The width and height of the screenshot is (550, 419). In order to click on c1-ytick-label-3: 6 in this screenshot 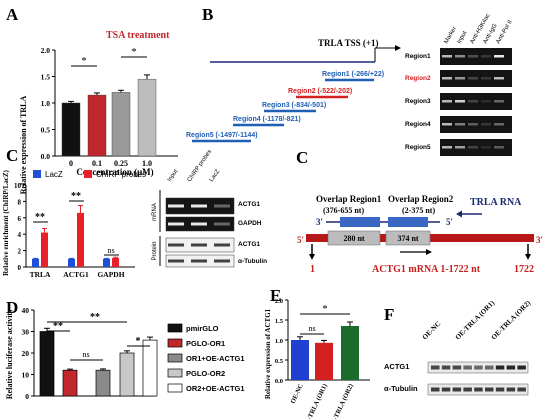, I will do `click(20, 219)`.